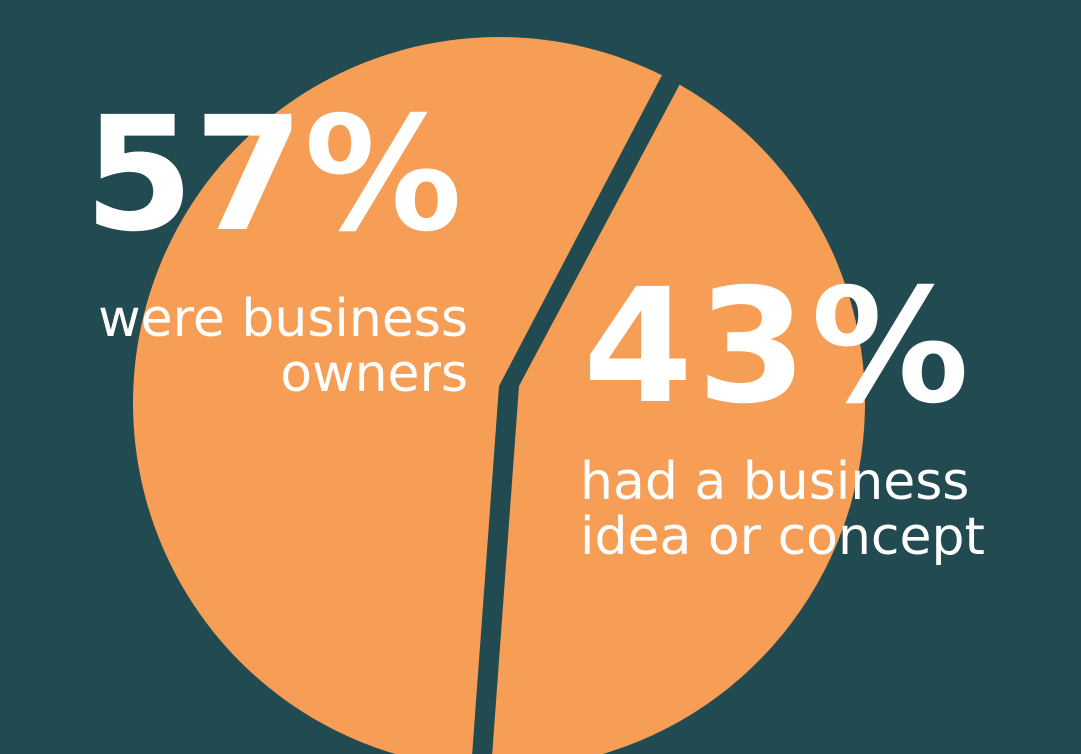  What do you see at coordinates (283, 319) in the screenshot?
I see `caption-line: were business` at bounding box center [283, 319].